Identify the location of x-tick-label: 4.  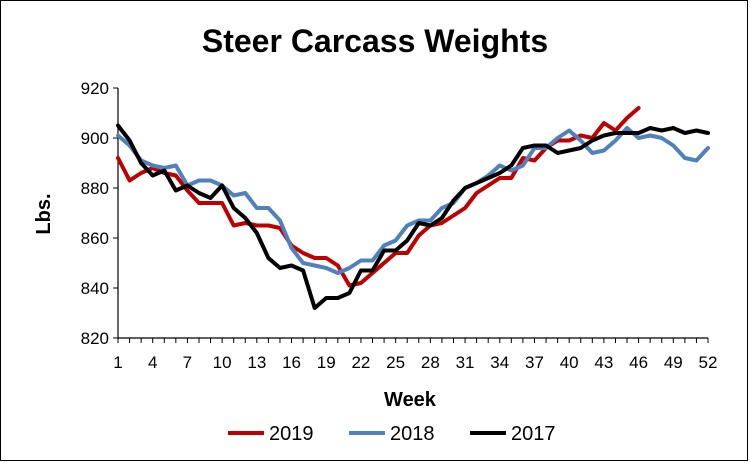
(152, 362).